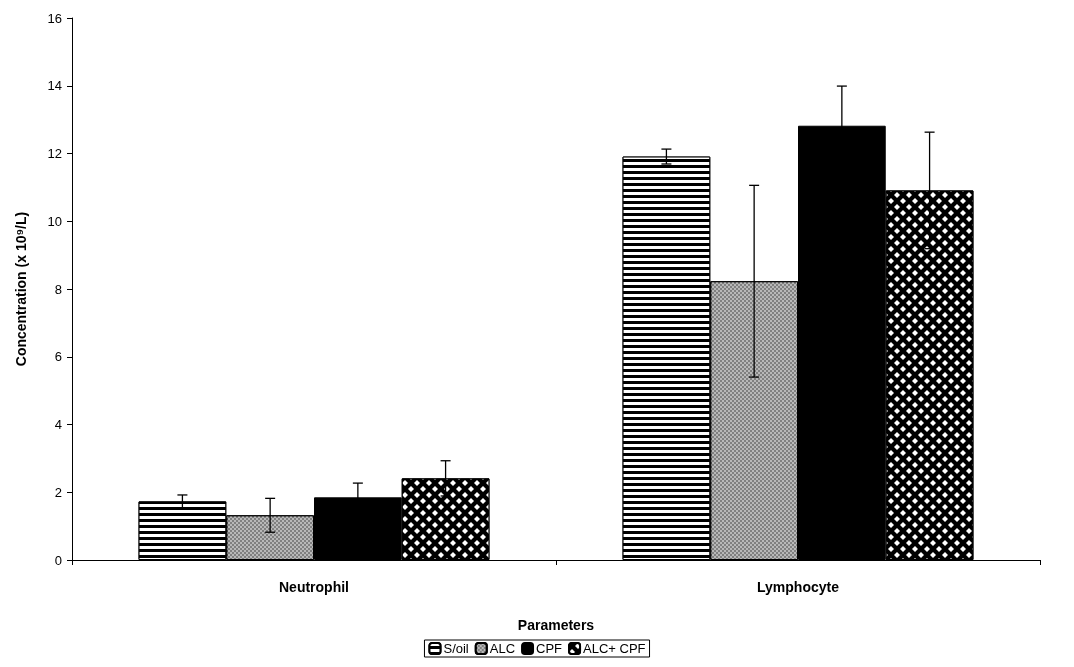 The height and width of the screenshot is (667, 1074). I want to click on y-tick-label: 16, so click(54, 18).